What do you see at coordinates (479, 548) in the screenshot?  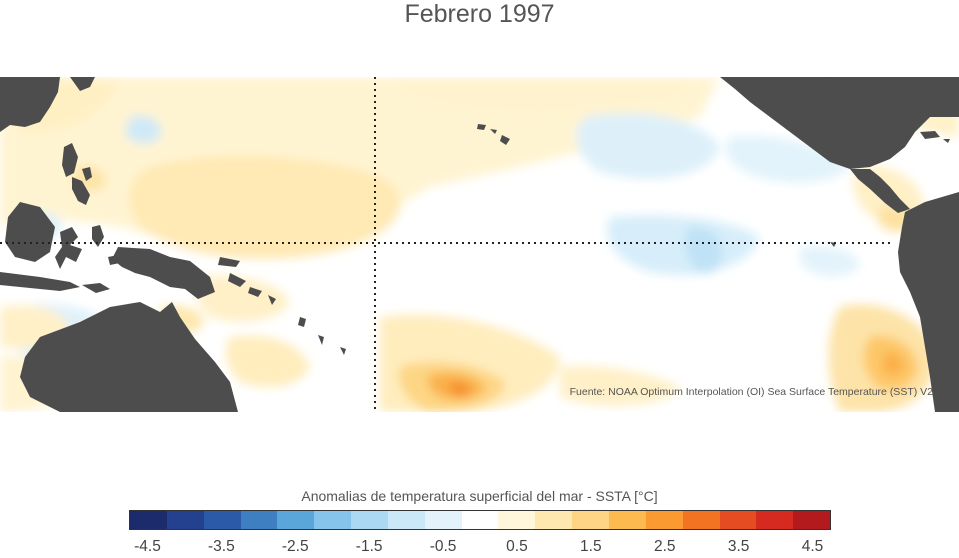 I see `colorbar-ticks: -4.5 -3.5 -2.5 -1.5 -0.5 0.5 1.5 2.5 3.5 4.5` at bounding box center [479, 548].